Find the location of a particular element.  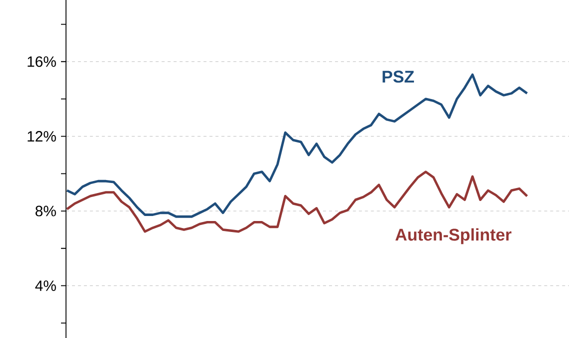

y-tick-label: 12% is located at coordinates (42, 136).